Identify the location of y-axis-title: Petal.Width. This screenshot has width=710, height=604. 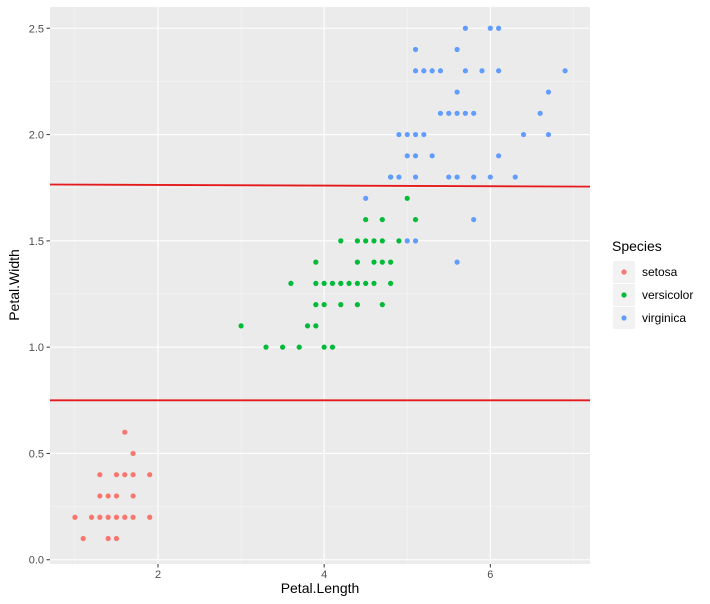
(14, 285).